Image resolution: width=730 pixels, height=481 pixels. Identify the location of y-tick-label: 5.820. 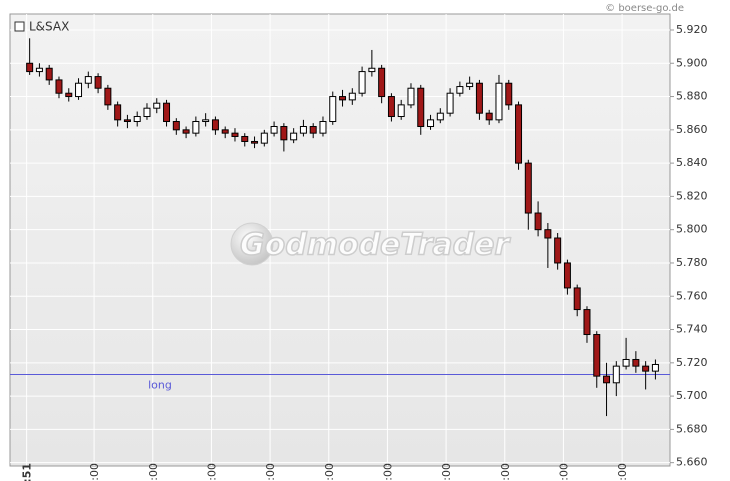
(692, 195).